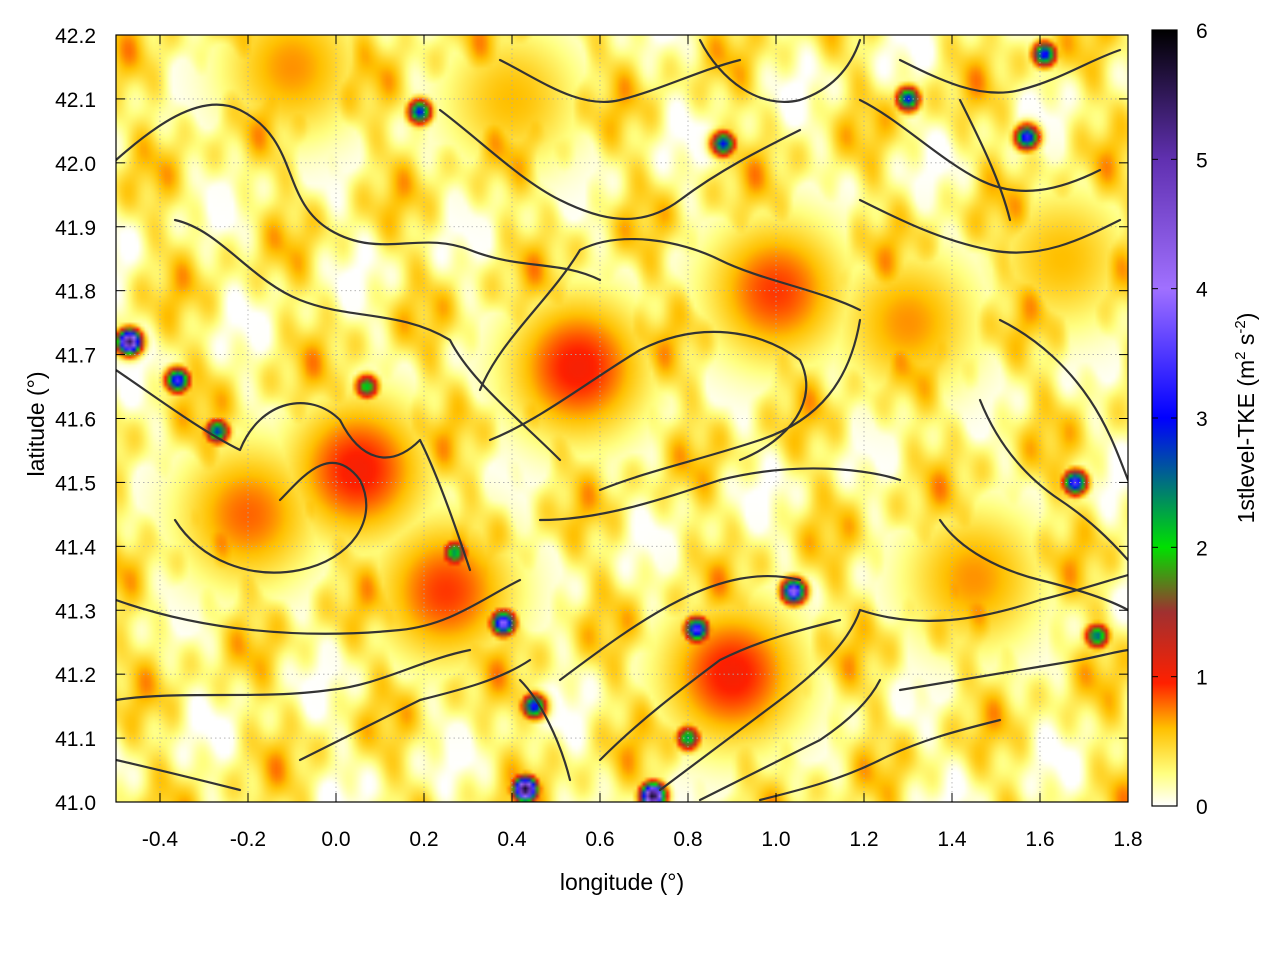  What do you see at coordinates (75, 547) in the screenshot?
I see `y-tick-label: 41.4` at bounding box center [75, 547].